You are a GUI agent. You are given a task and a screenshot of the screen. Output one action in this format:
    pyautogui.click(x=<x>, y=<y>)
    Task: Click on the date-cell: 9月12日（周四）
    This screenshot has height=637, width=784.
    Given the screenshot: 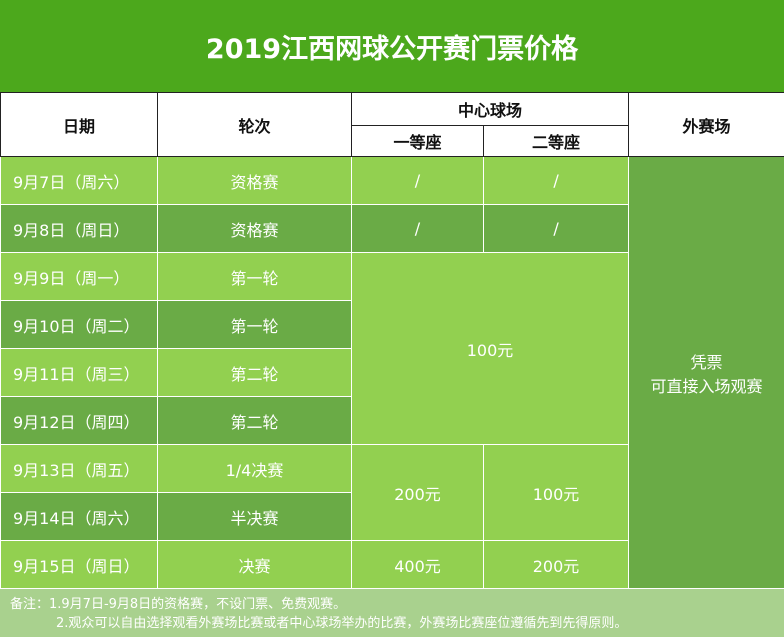 What is the action you would take?
    pyautogui.click(x=79, y=421)
    